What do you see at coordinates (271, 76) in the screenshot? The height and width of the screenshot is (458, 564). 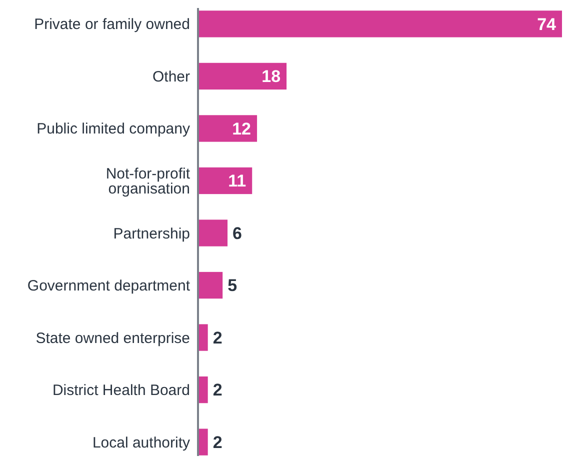 I see `data-label: 18` at bounding box center [271, 76].